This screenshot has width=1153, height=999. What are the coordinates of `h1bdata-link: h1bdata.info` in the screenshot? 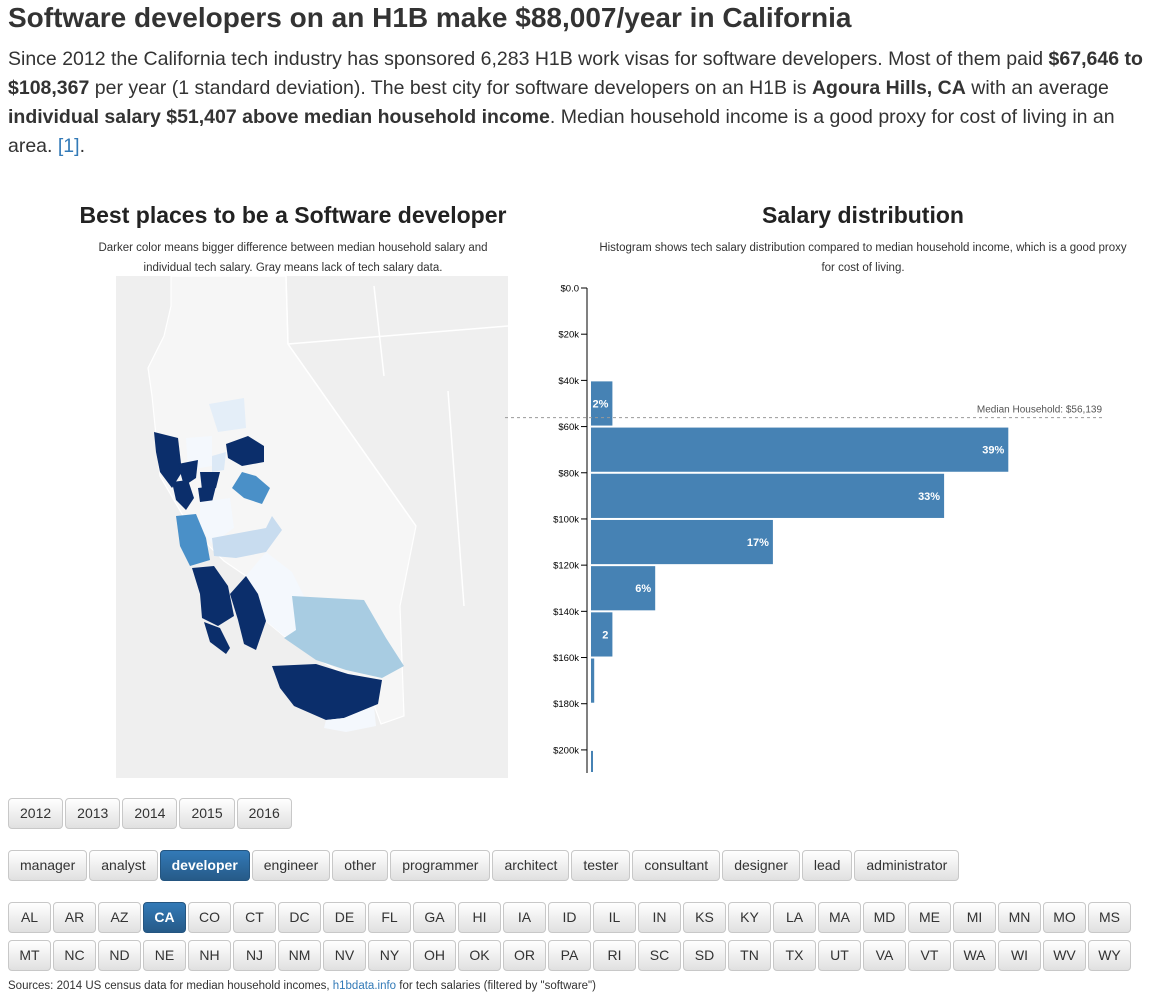 It's located at (364, 986).